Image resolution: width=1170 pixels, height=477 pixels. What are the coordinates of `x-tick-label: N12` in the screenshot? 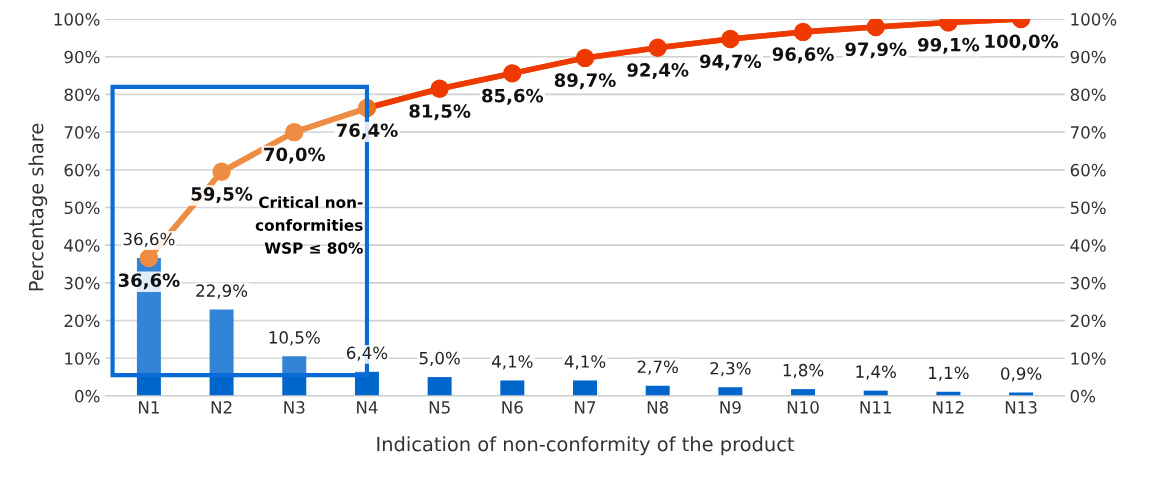 It's located at (948, 407).